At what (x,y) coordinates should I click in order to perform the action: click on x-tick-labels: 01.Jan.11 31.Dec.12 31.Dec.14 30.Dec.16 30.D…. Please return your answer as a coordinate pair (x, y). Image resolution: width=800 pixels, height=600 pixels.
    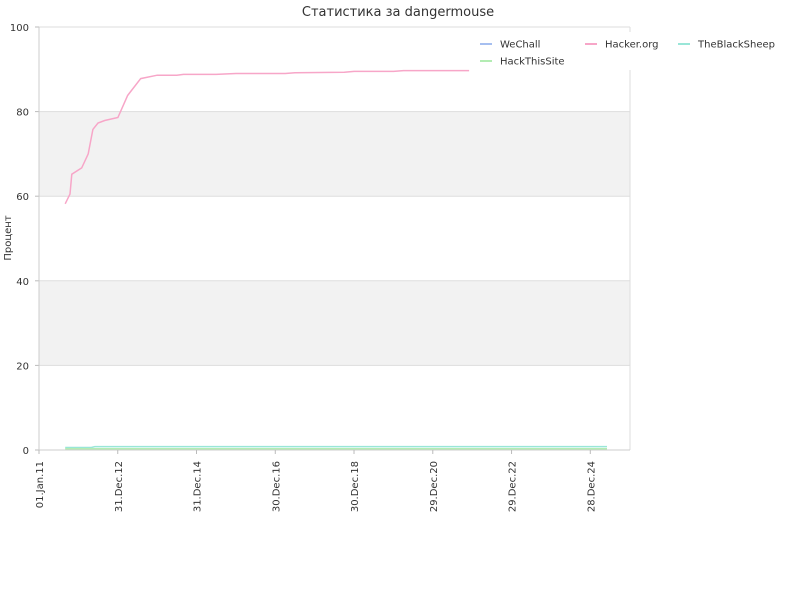
    Looking at the image, I should click on (316, 481).